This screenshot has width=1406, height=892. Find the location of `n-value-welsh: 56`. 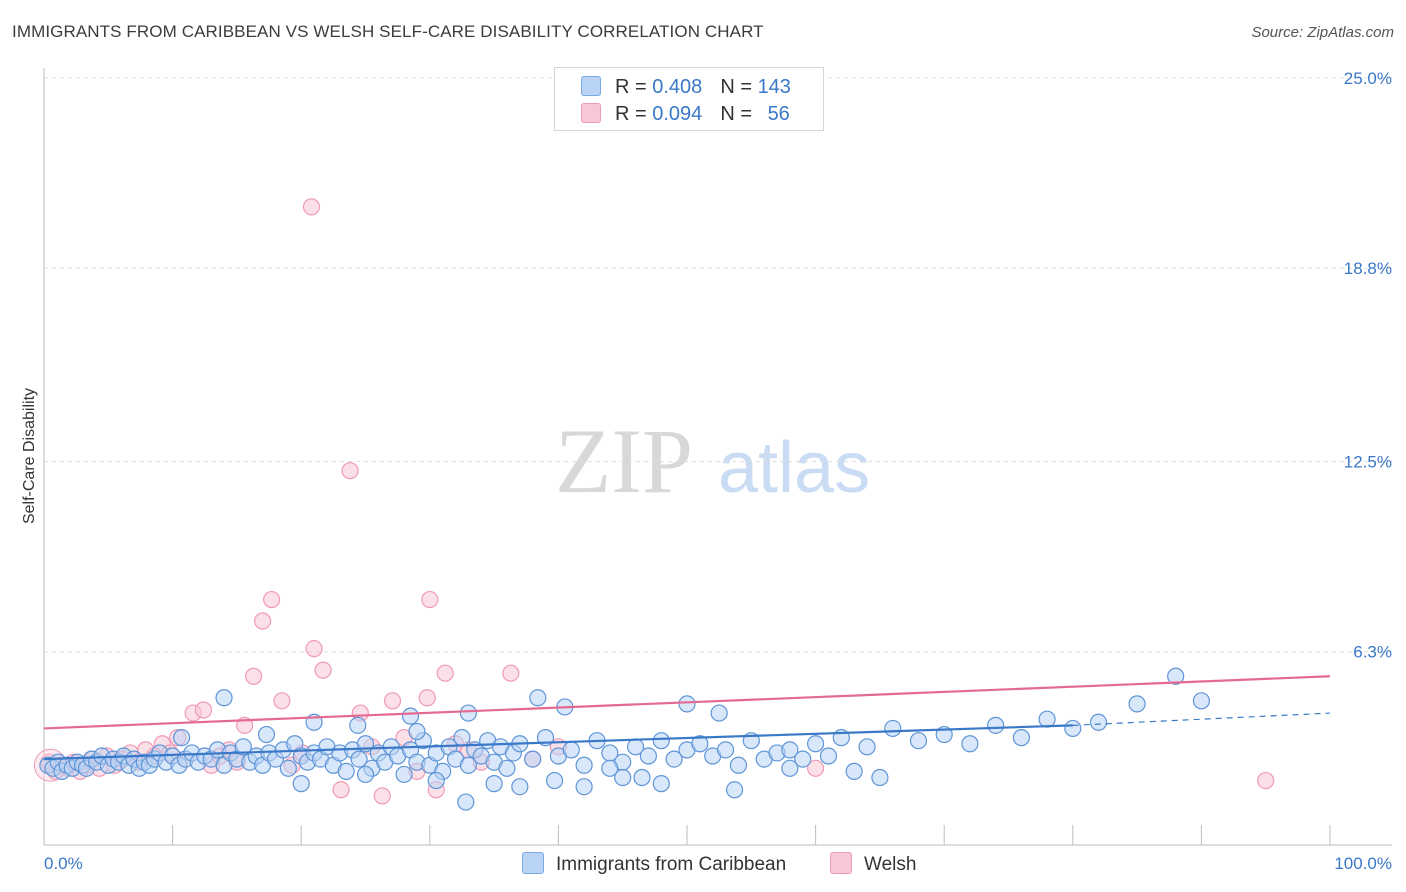

n-value-welsh: 56 is located at coordinates (778, 114).